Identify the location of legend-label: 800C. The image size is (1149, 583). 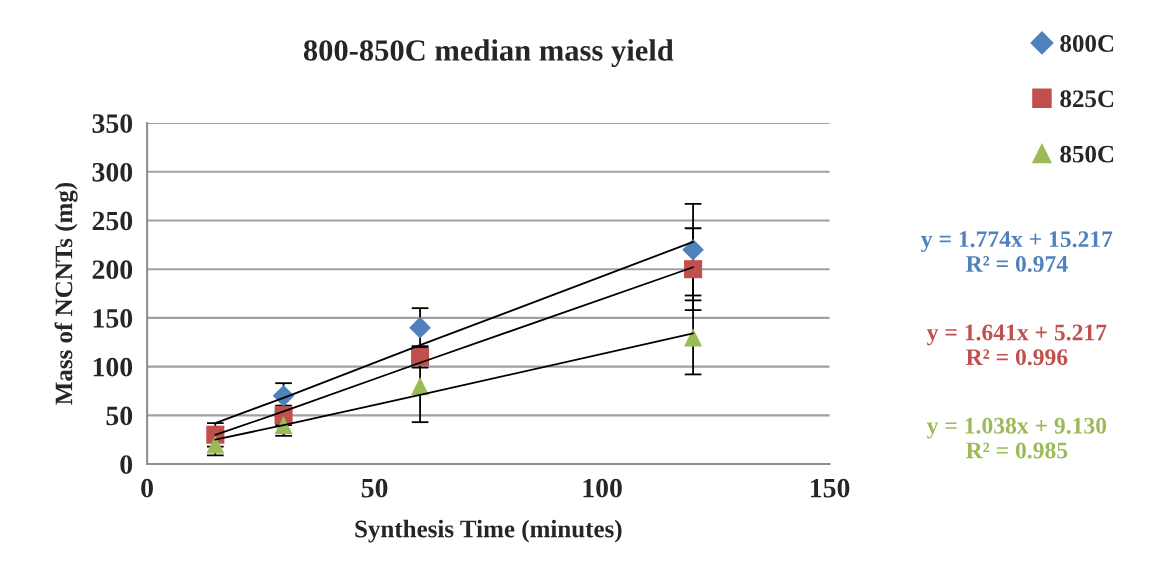
(1087, 43).